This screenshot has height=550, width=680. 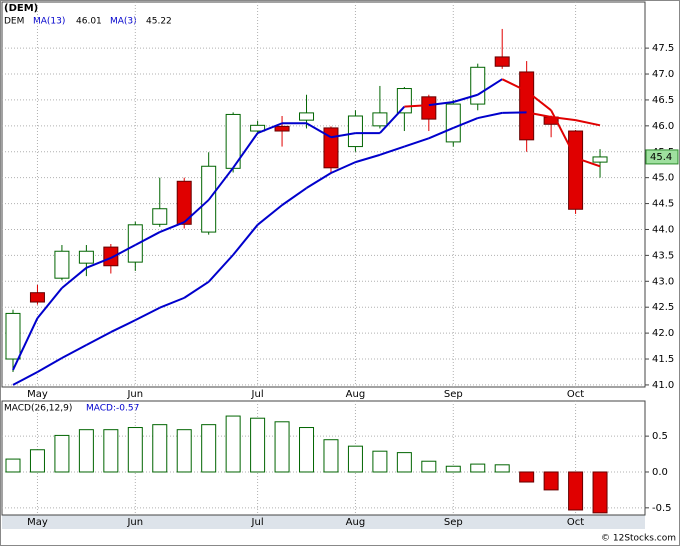 I want to click on legend-ma13: MA(13), so click(x=49, y=22).